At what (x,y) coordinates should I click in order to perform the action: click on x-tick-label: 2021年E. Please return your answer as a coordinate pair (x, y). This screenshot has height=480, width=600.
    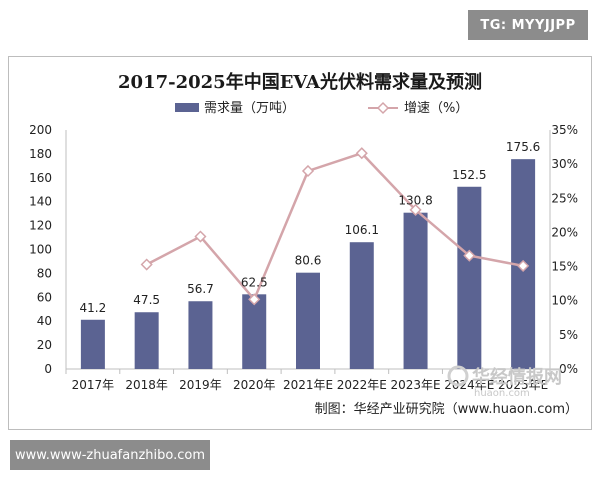
    Looking at the image, I should click on (308, 385).